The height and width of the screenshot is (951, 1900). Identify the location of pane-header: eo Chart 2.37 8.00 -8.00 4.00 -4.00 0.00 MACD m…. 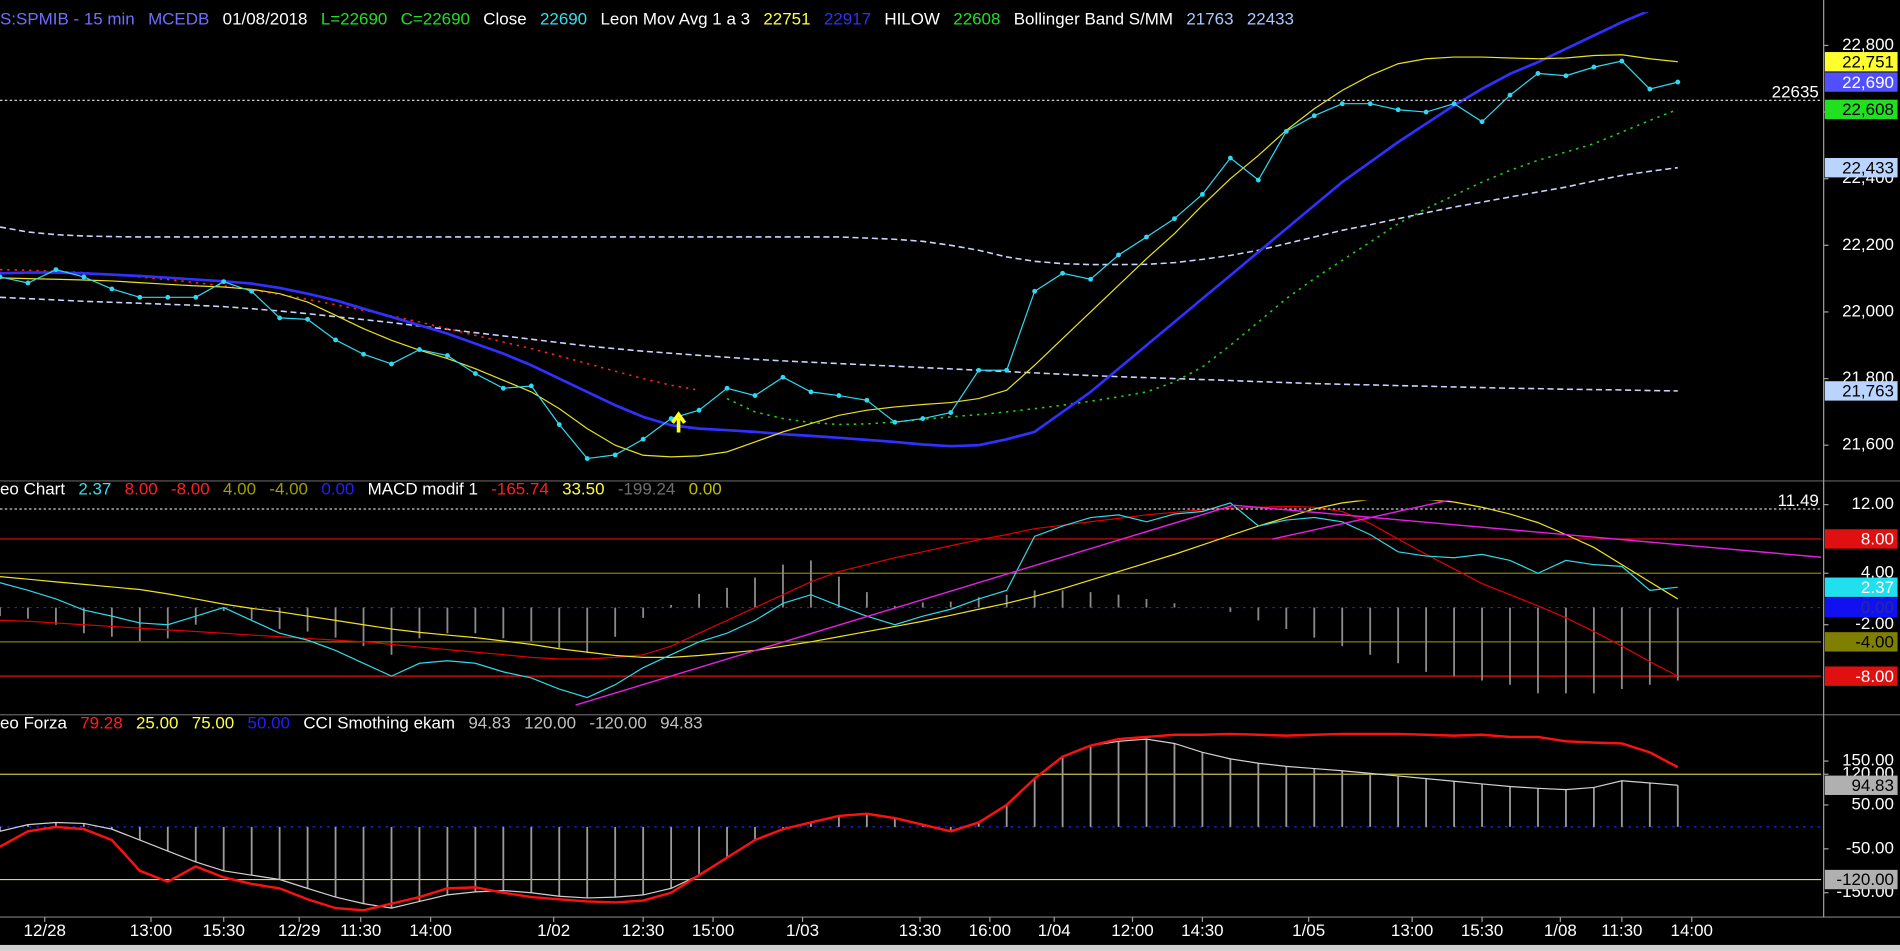
(361, 489).